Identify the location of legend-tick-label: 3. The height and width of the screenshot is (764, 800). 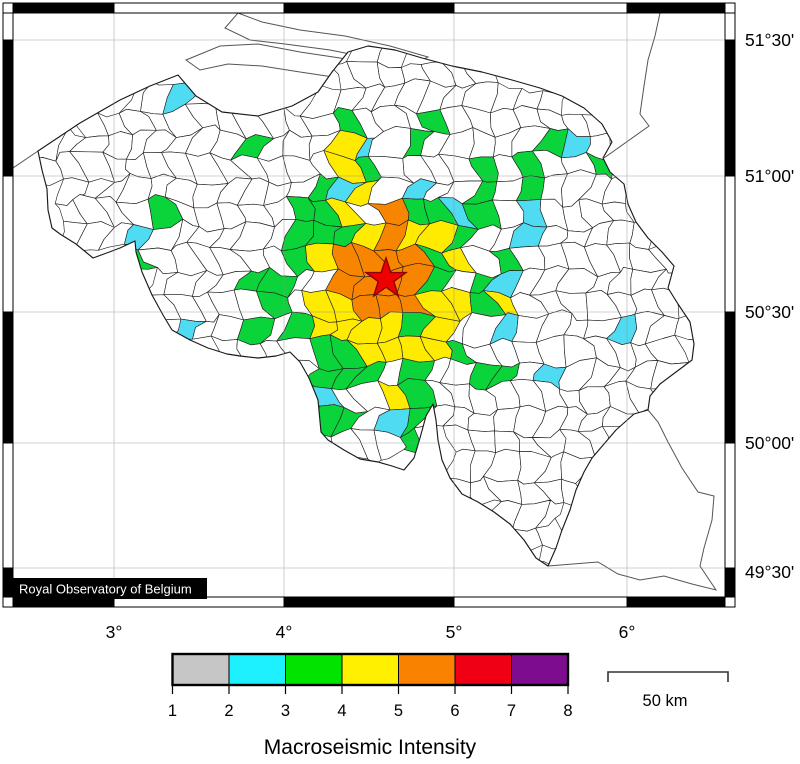
(285, 711).